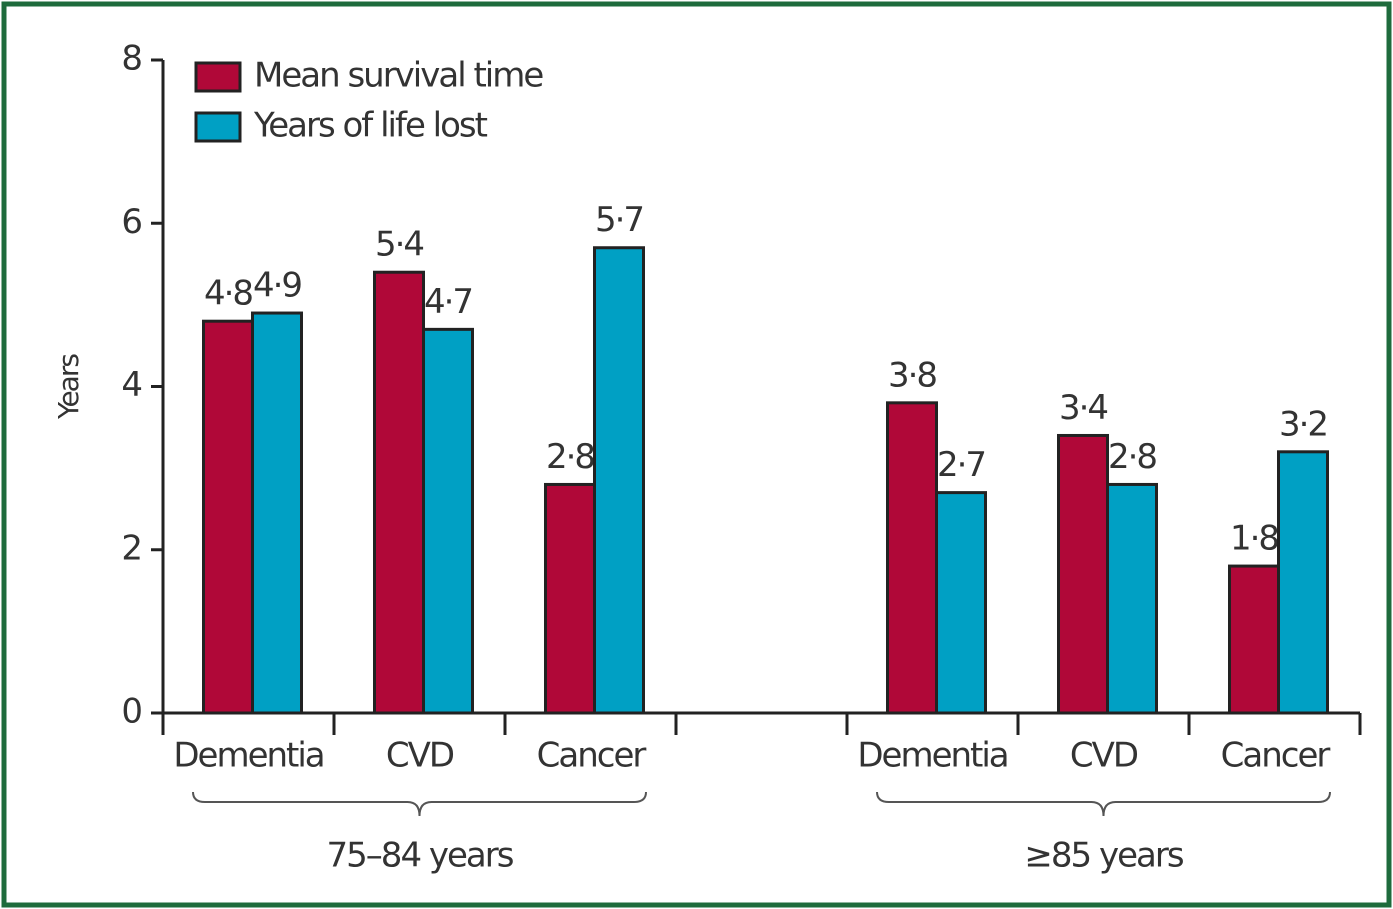  What do you see at coordinates (1254, 539) in the screenshot?
I see `value-label: 1·8` at bounding box center [1254, 539].